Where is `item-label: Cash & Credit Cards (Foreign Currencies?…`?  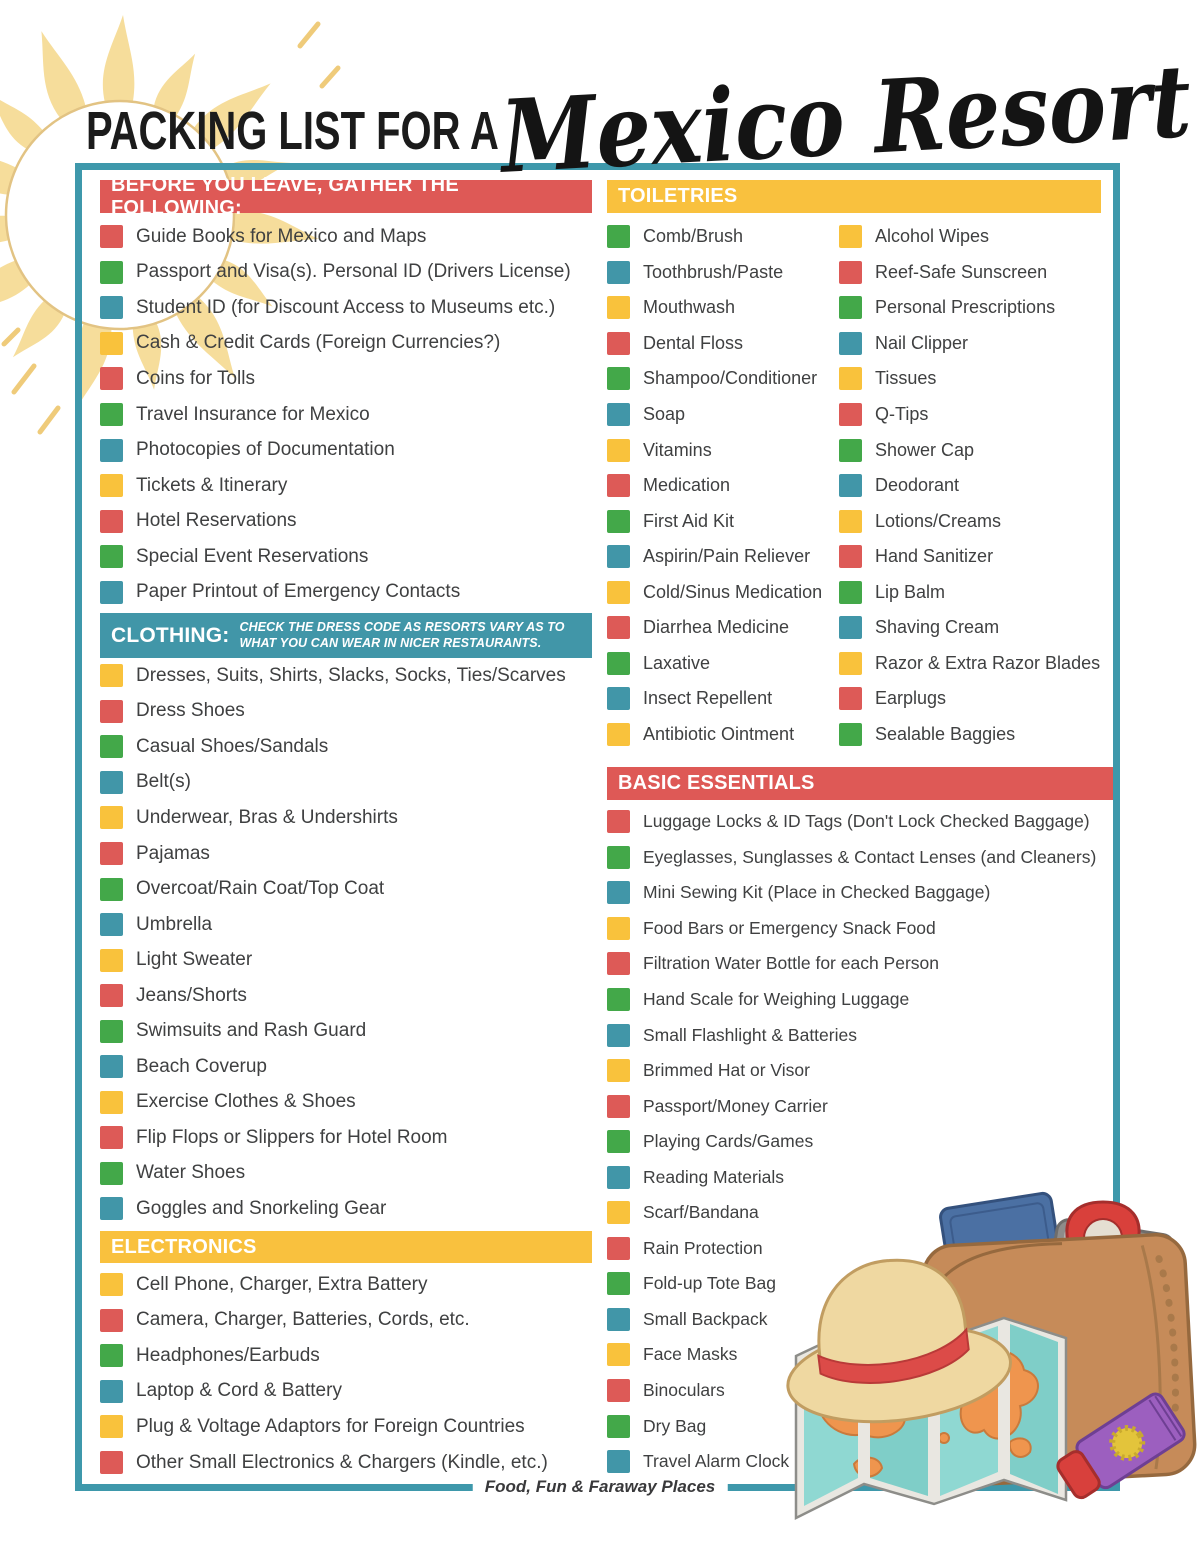 item-label: Cash & Credit Cards (Foreign Currencies?… is located at coordinates (318, 343).